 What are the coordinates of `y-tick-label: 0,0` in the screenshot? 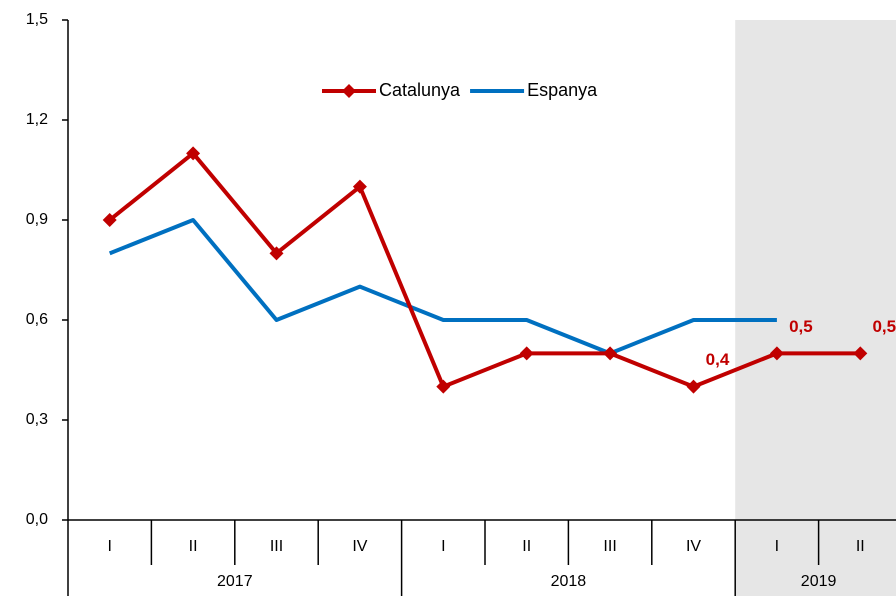 It's located at (37, 519).